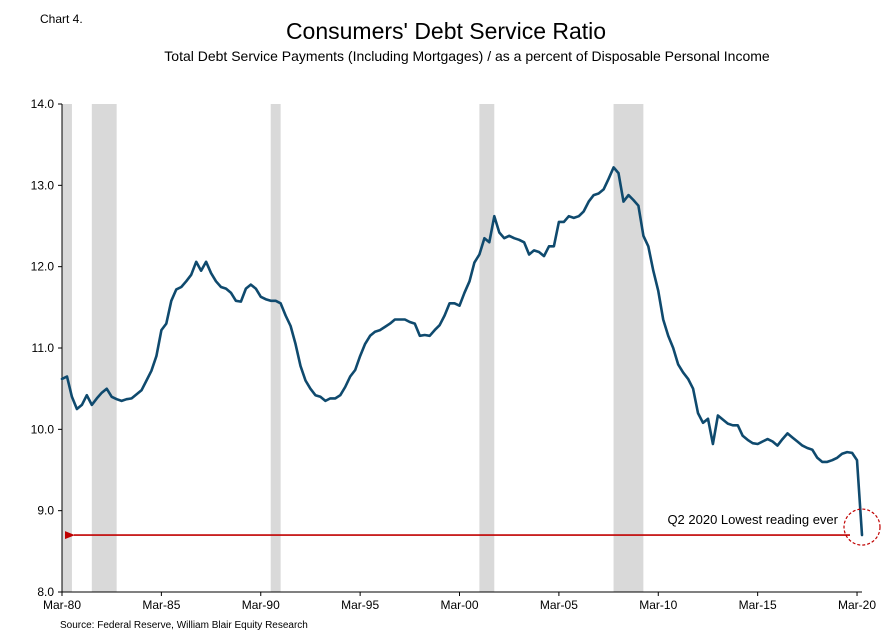 The image size is (892, 633). Describe the element at coordinates (43, 267) in the screenshot. I see `y-tick-label: 12.0` at that location.